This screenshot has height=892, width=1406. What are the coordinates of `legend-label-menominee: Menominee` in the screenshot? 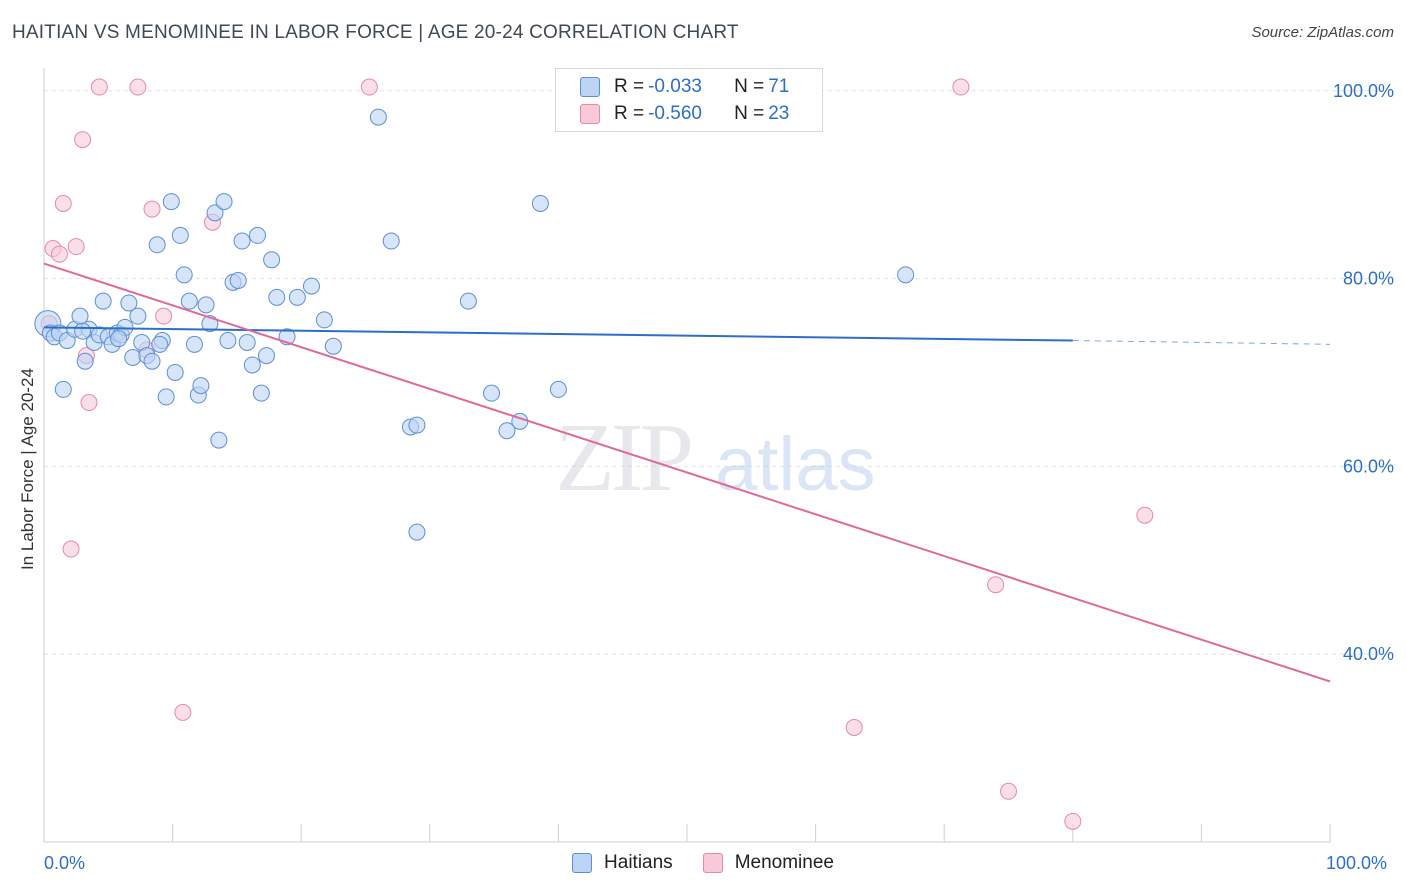 It's located at (784, 862).